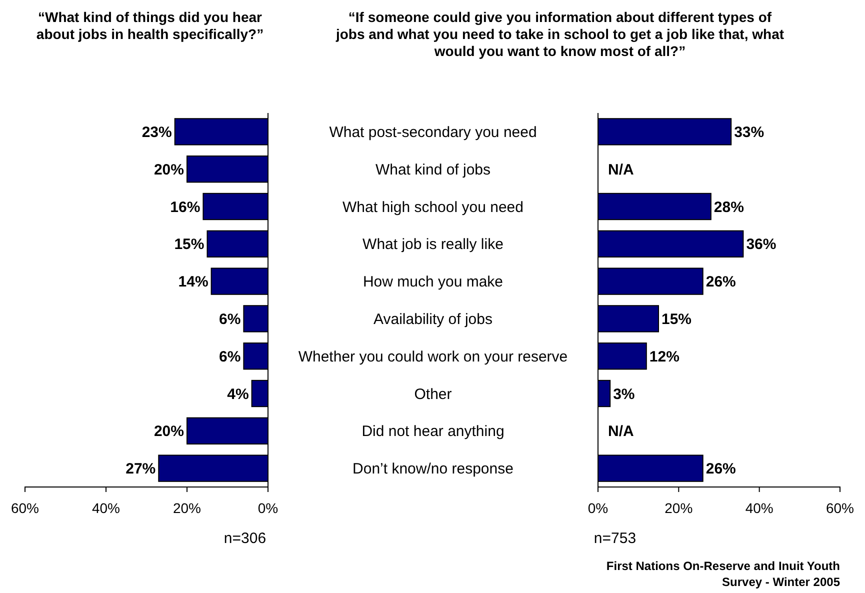  I want to click on data-label: 14%, so click(193, 282).